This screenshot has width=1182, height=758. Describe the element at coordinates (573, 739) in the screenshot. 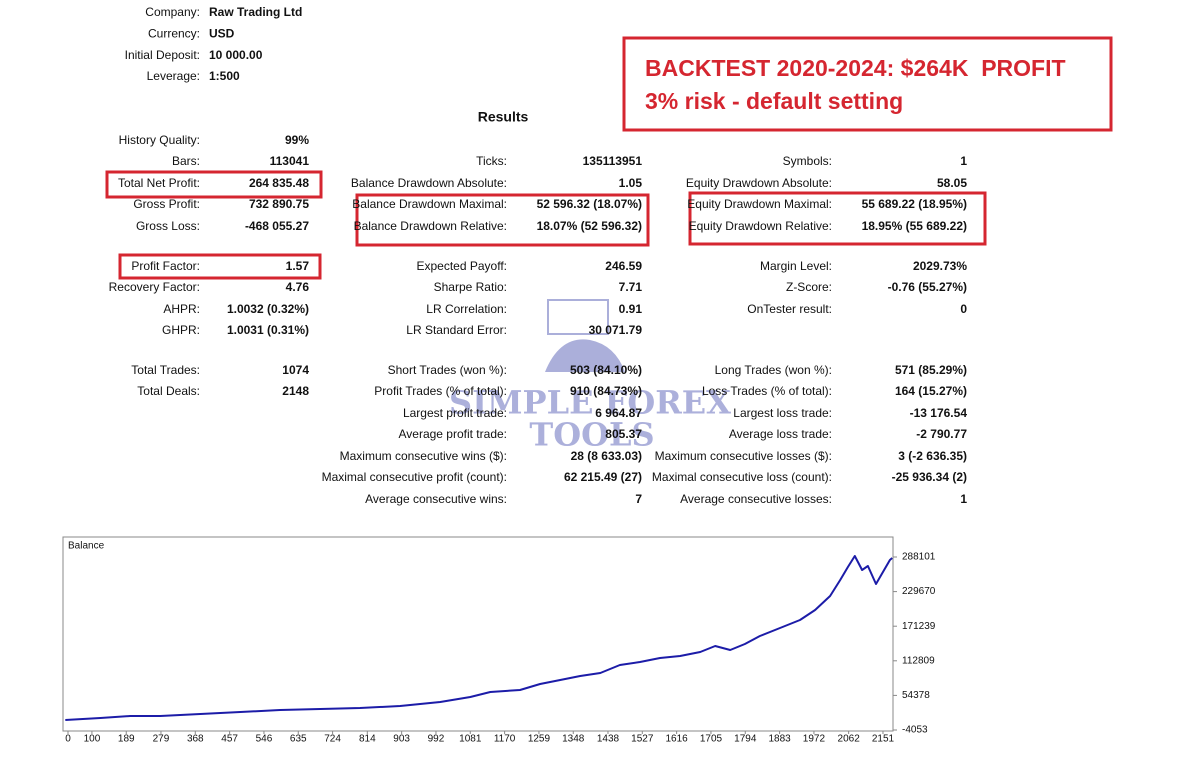

I see `x-tick-label: 1348` at that location.